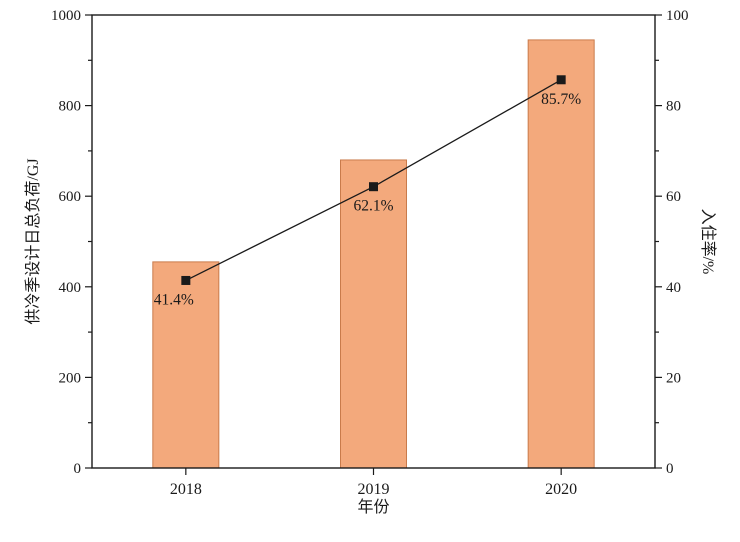  I want to click on y-right-tick-label: 100, so click(677, 16).